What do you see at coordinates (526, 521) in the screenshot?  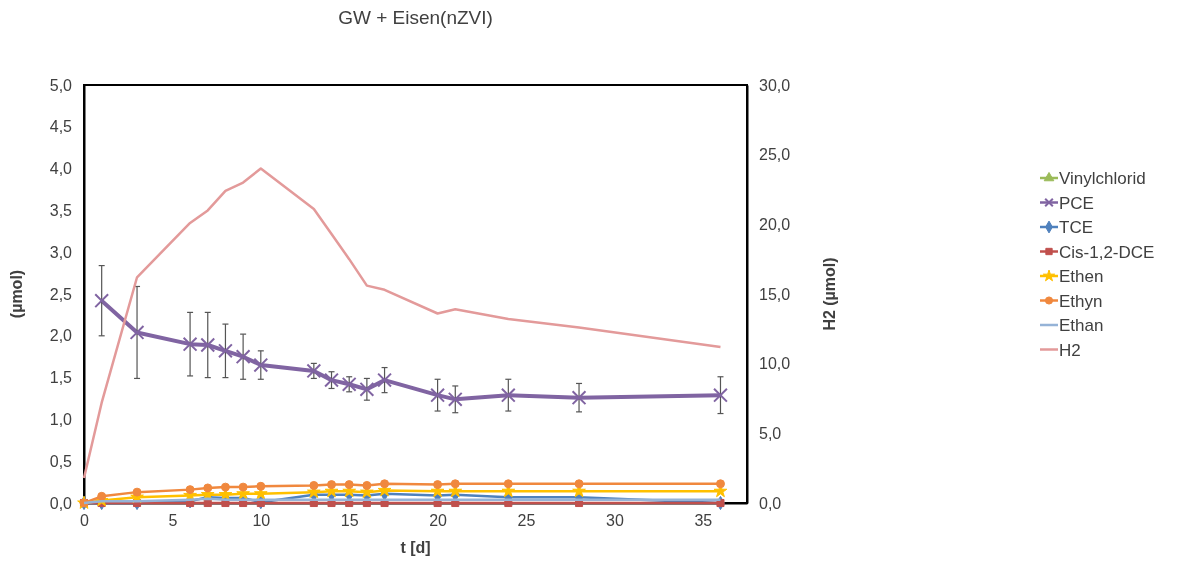 I see `x-tick-label: 25` at bounding box center [526, 521].